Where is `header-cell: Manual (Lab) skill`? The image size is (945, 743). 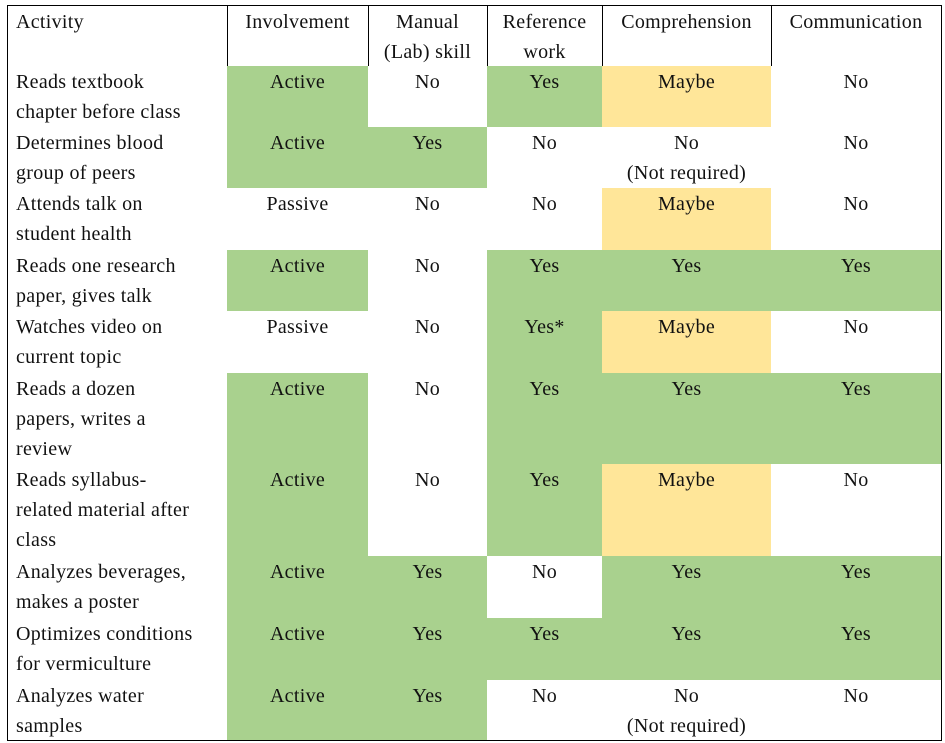 header-cell: Manual (Lab) skill is located at coordinates (428, 36).